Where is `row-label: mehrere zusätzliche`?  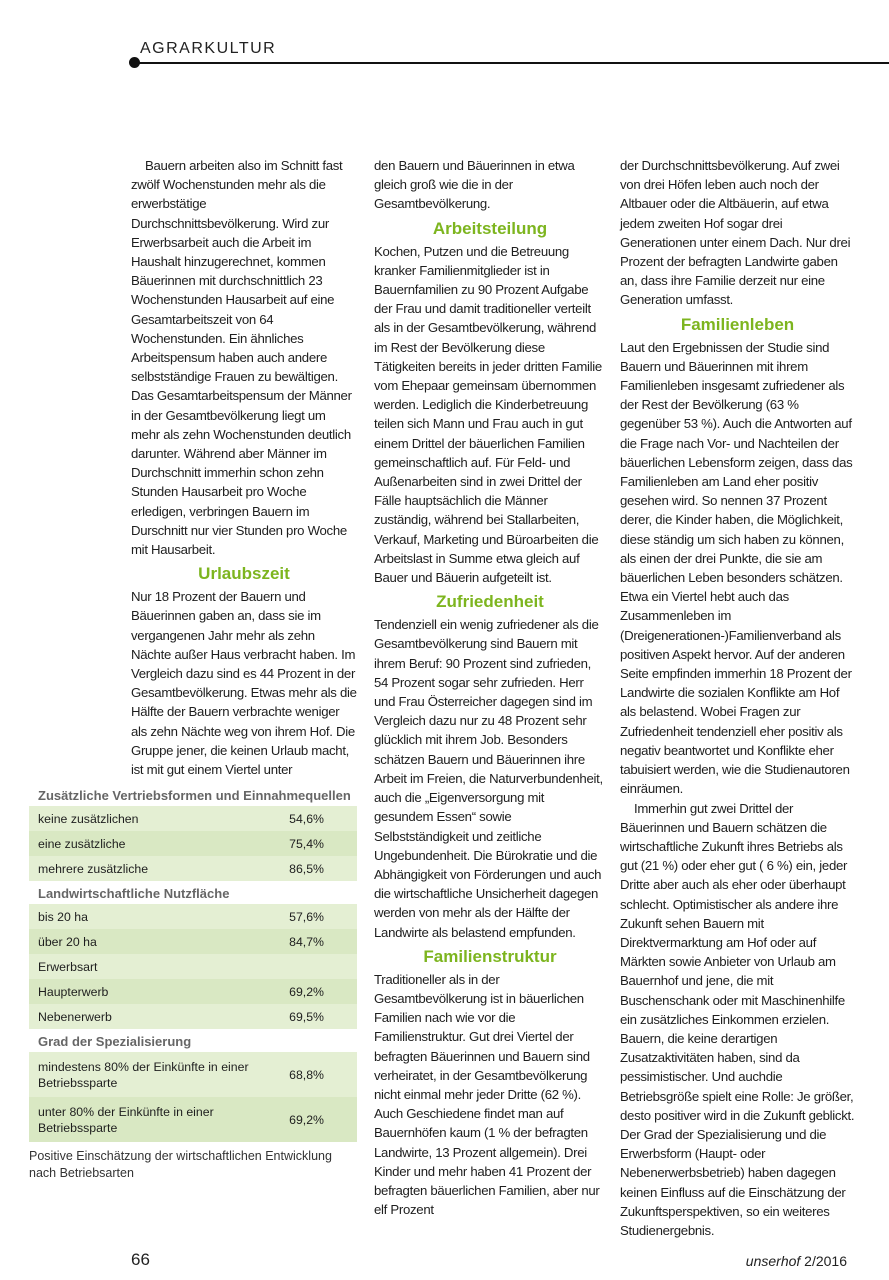 row-label: mehrere zusätzliche is located at coordinates (93, 868).